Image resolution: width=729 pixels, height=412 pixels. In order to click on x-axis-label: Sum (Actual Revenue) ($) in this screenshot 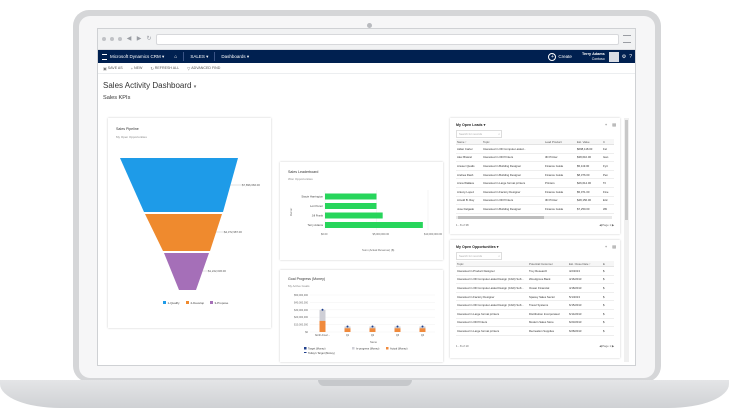, I will do `click(378, 250)`.